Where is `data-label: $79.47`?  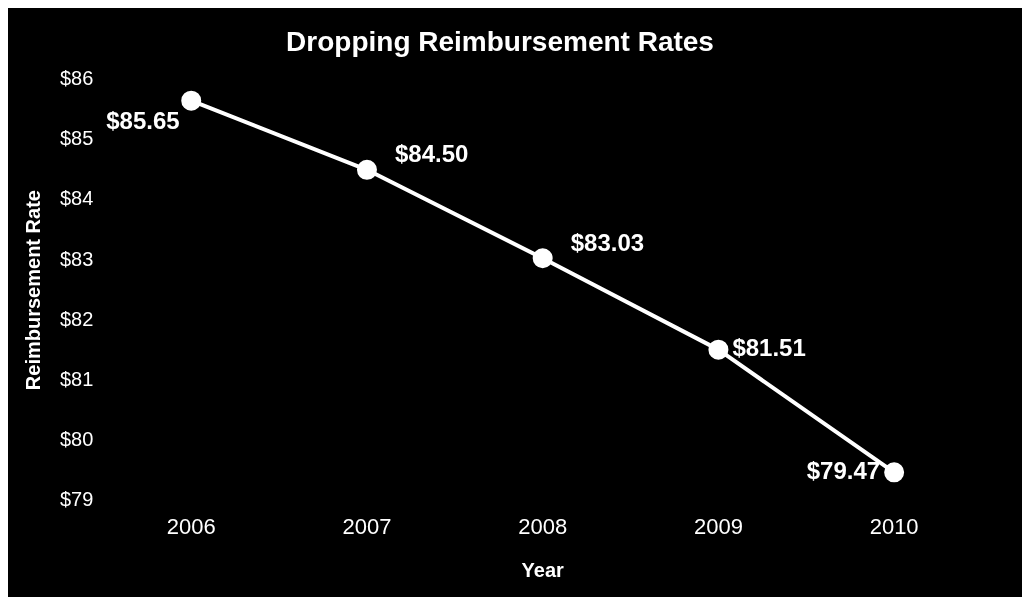
data-label: $79.47 is located at coordinates (843, 470).